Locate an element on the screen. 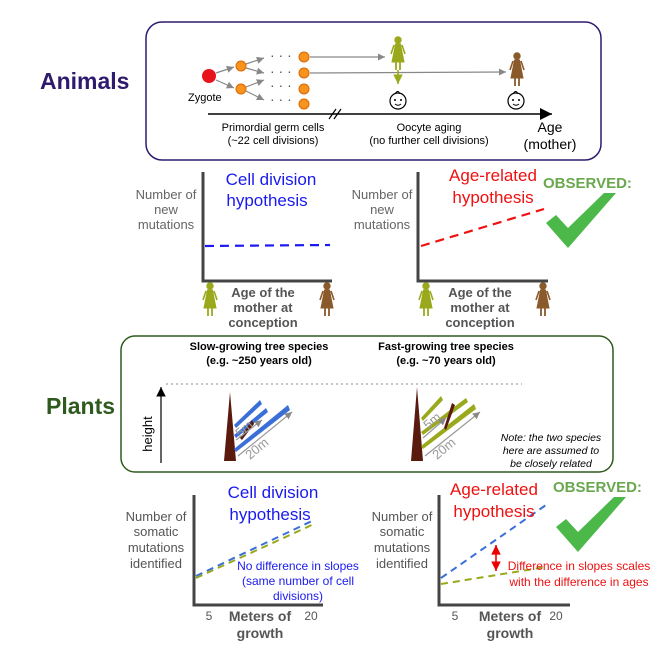 Image resolution: width=667 pixels, height=654 pixels. animals-heading: Animals is located at coordinates (84, 81).